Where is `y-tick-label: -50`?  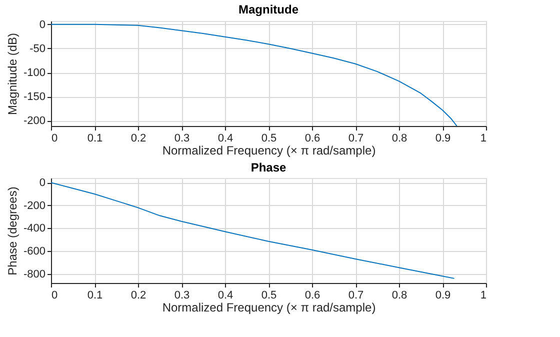
y-tick-label: -50 is located at coordinates (38, 48).